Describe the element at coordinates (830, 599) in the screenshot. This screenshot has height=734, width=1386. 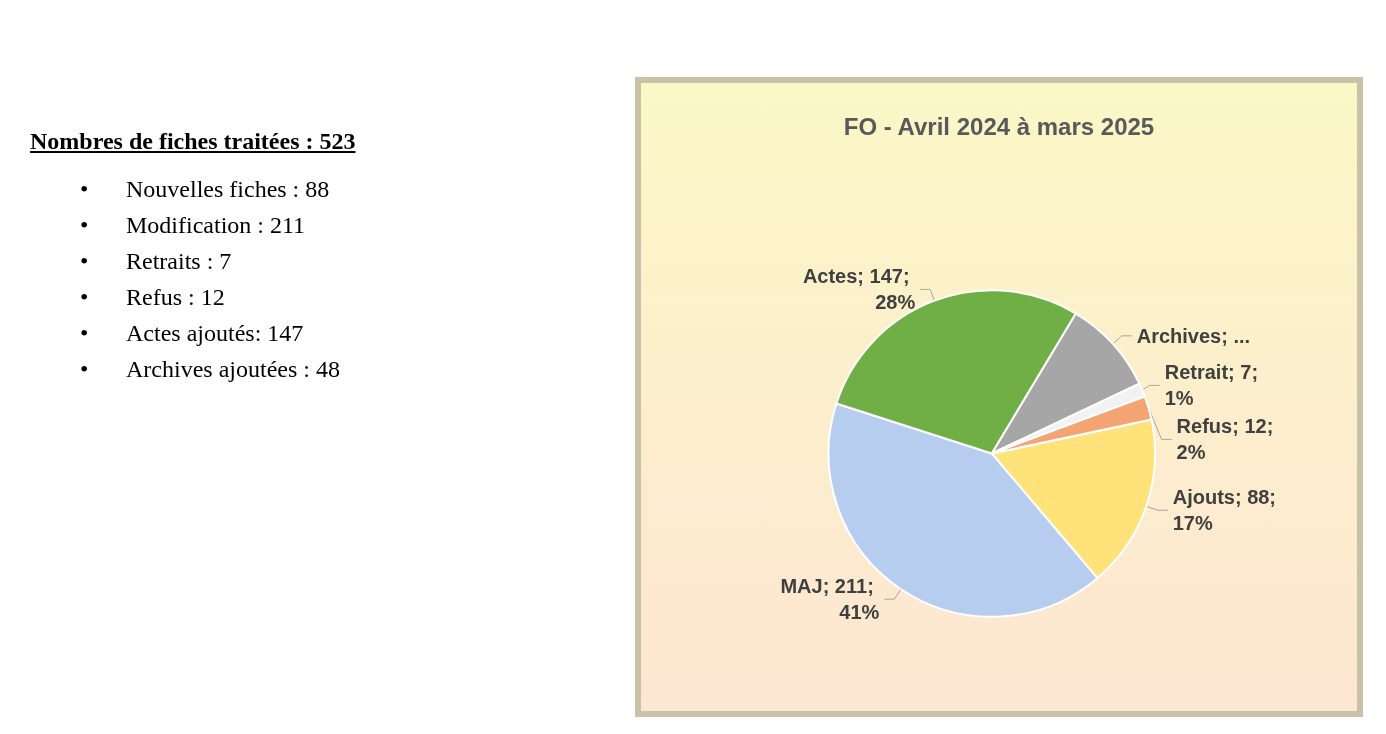
I see `slice-label: MAJ; 211; 41%` at that location.